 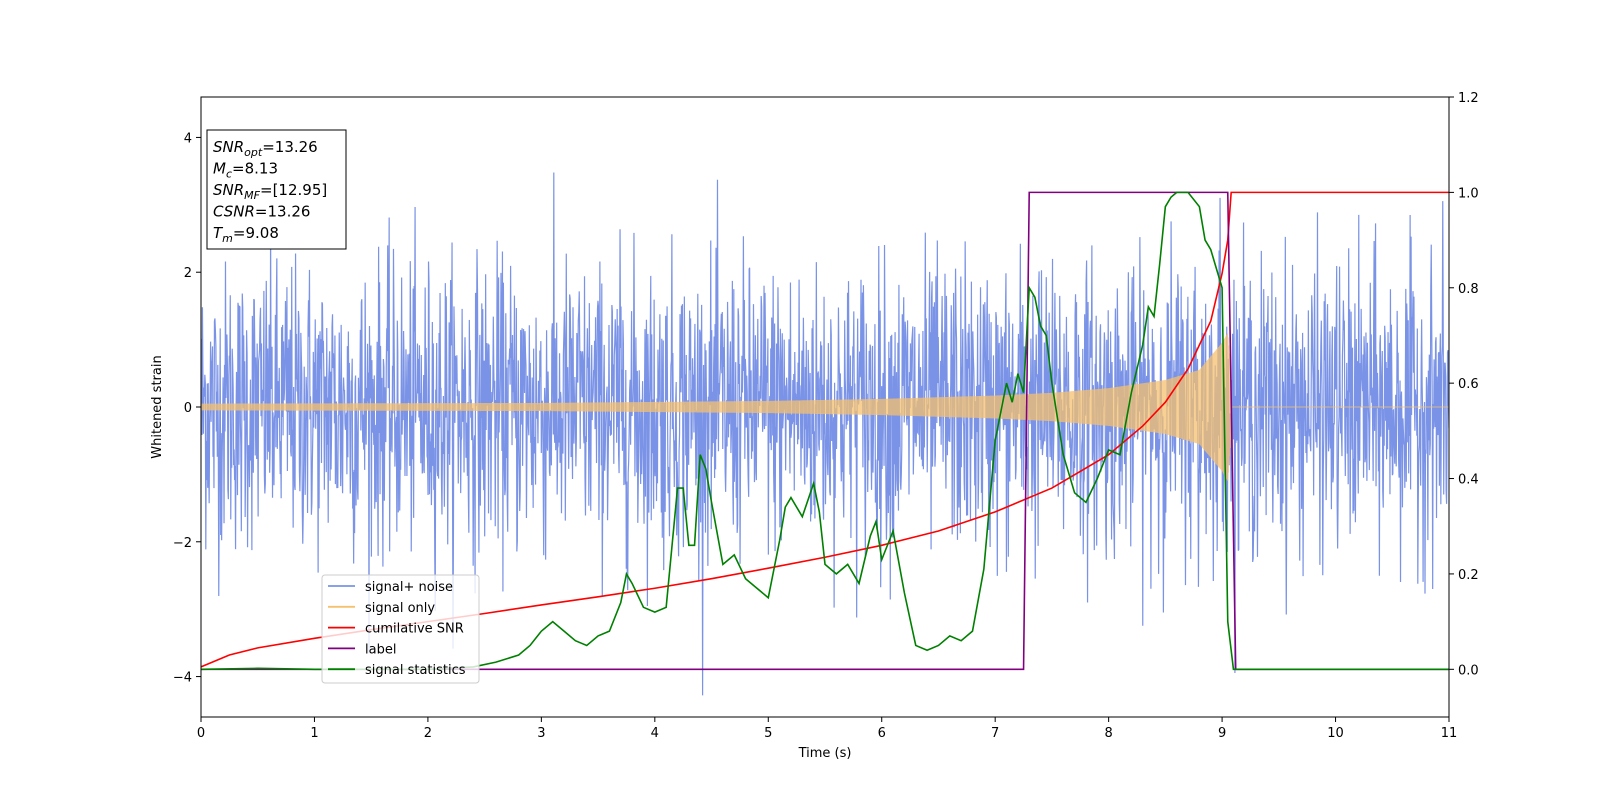 I want to click on legend-entry: label, so click(x=380, y=649).